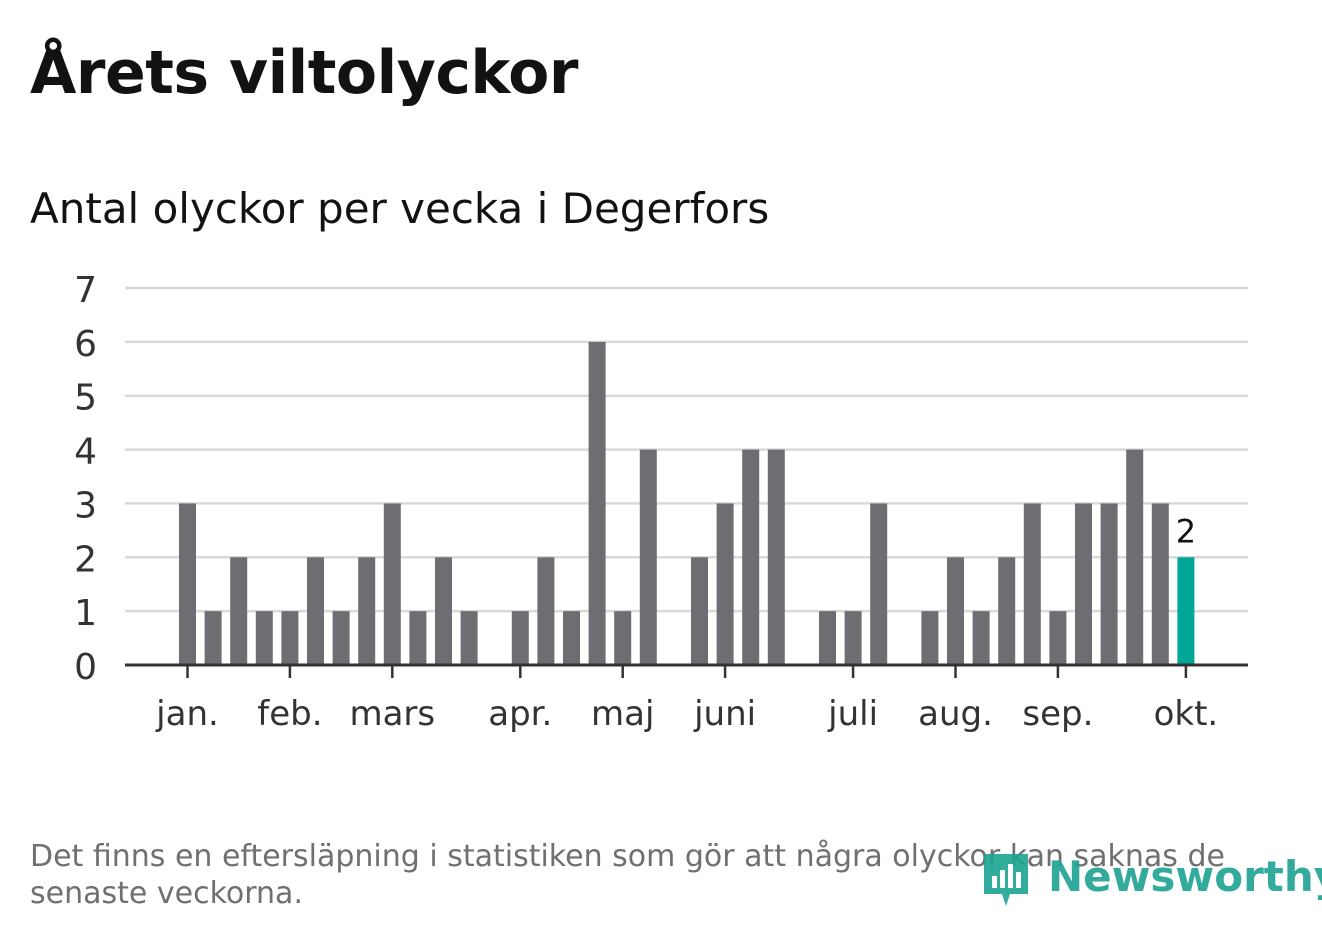 The height and width of the screenshot is (939, 1322). Describe the element at coordinates (187, 714) in the screenshot. I see `x-tick-label: jan.` at that location.